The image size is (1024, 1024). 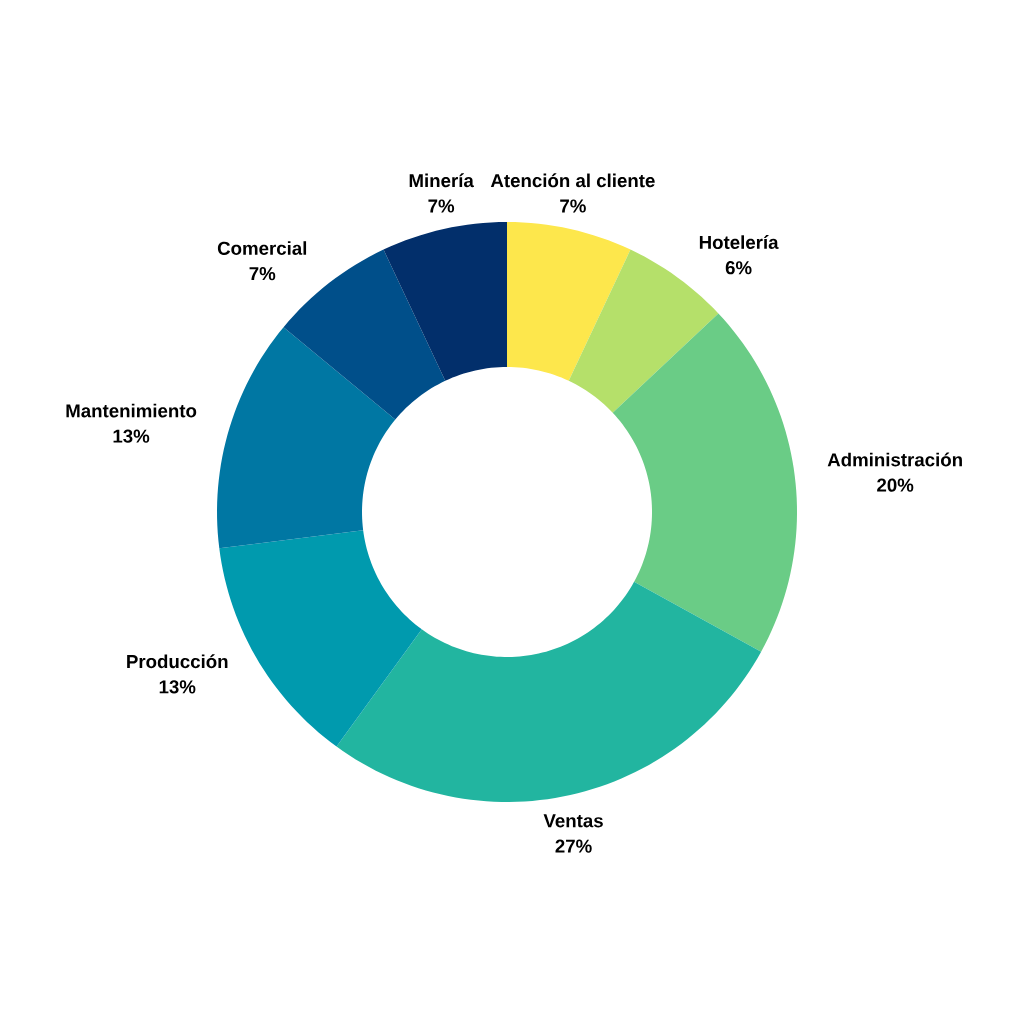 What do you see at coordinates (131, 410) in the screenshot?
I see `slice-label: Mantenimiento` at bounding box center [131, 410].